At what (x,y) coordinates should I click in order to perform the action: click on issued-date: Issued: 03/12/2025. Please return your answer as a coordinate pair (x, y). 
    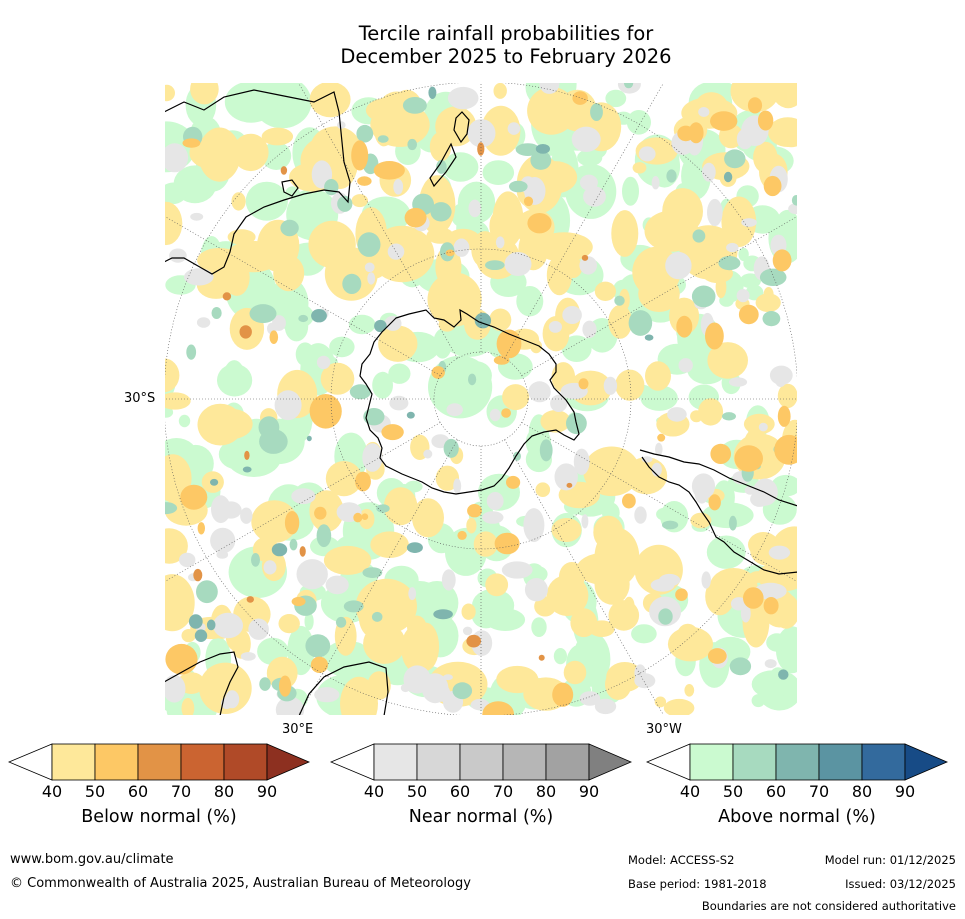
    Looking at the image, I should click on (900, 884).